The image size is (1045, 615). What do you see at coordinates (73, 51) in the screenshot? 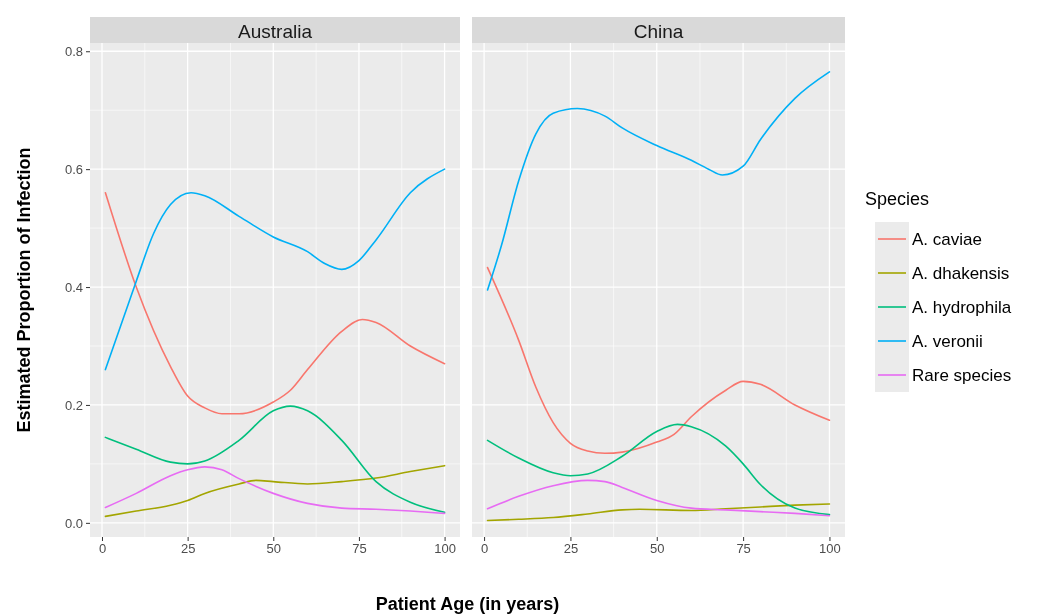
I see `y-tick-label: 0.8` at bounding box center [73, 51].